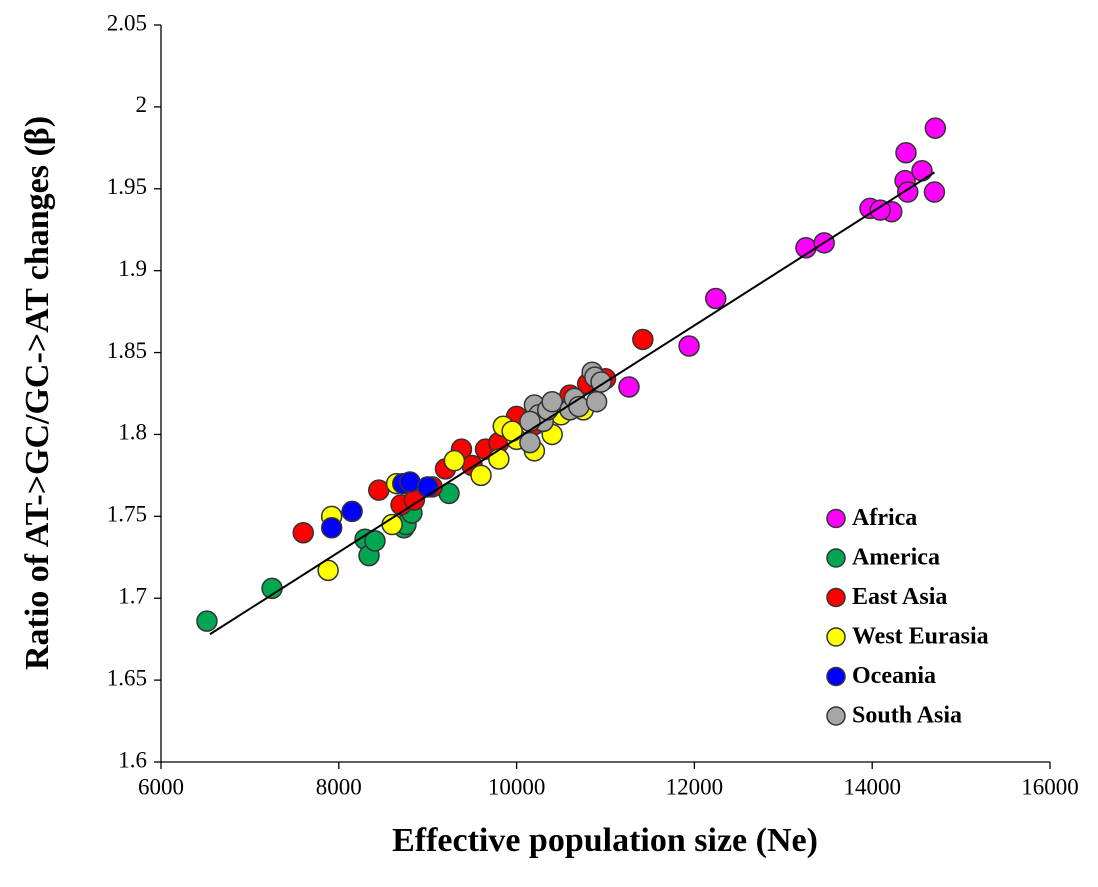  Describe the element at coordinates (884, 518) in the screenshot. I see `legend-label: Africa` at that location.